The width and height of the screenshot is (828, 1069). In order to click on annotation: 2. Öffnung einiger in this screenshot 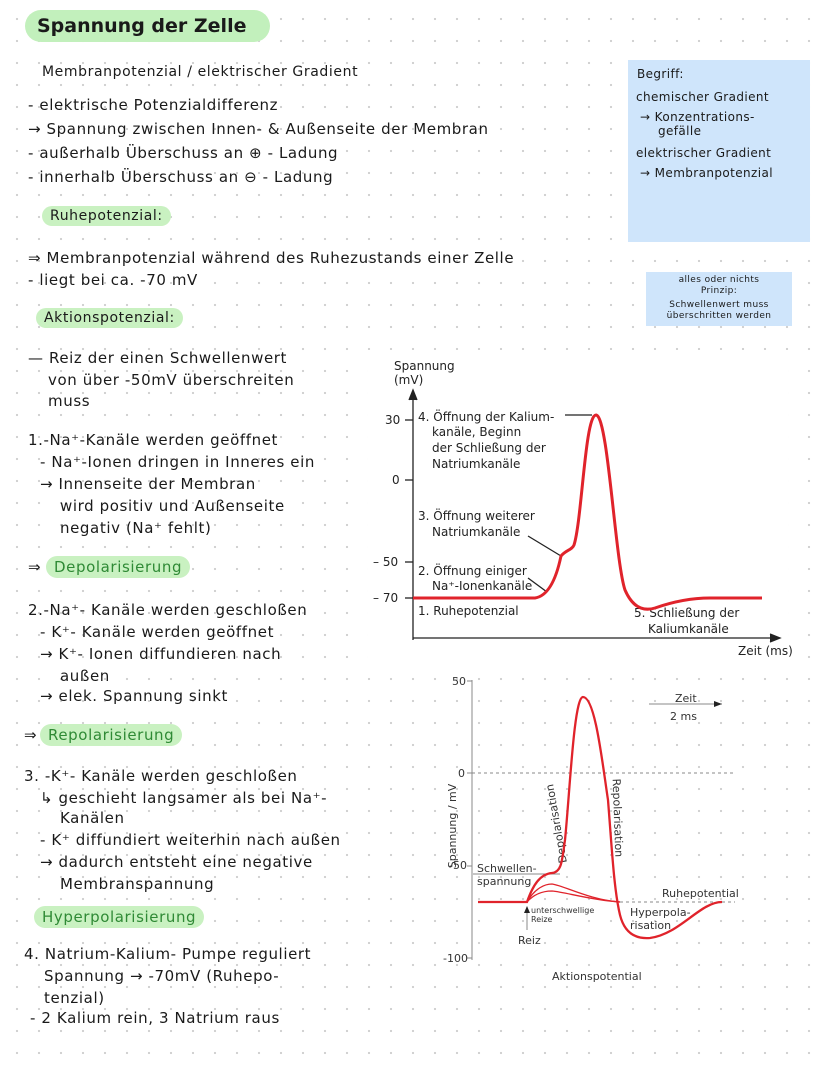, I will do `click(472, 570)`.